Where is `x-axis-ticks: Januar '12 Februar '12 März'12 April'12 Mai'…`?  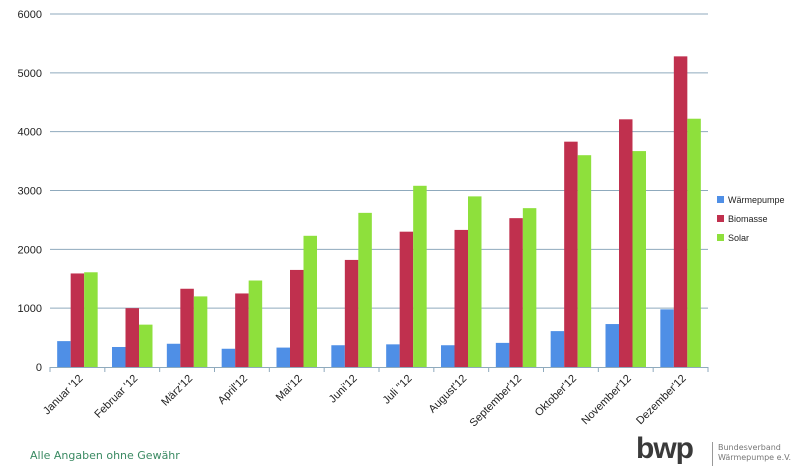
x-axis-ticks: Januar '12 Februar '12 März'12 April'12 Mai'… is located at coordinates (365, 401).